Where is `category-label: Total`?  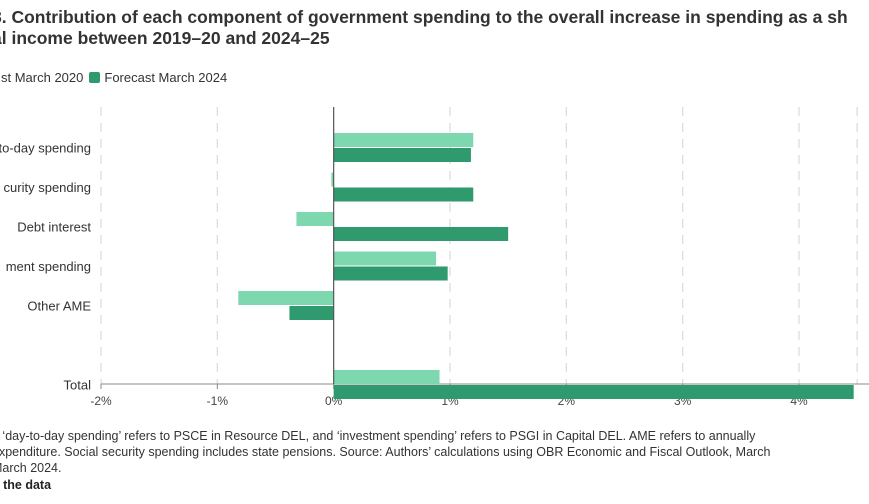
category-label: Total is located at coordinates (78, 385).